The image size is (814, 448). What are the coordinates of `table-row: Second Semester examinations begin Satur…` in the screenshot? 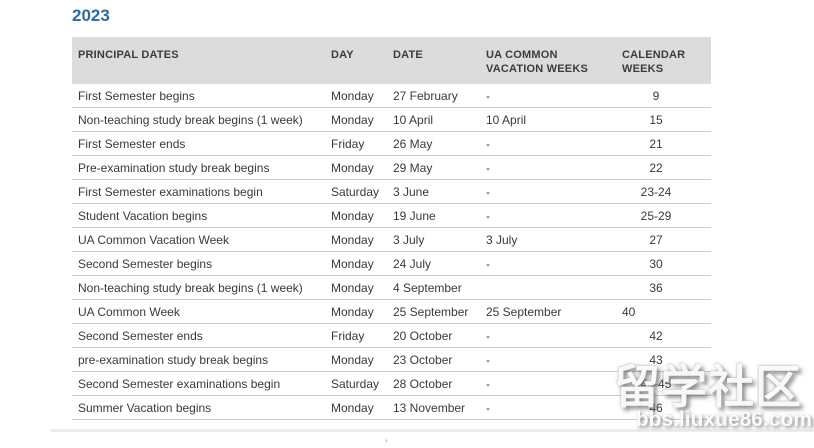 It's located at (391, 384).